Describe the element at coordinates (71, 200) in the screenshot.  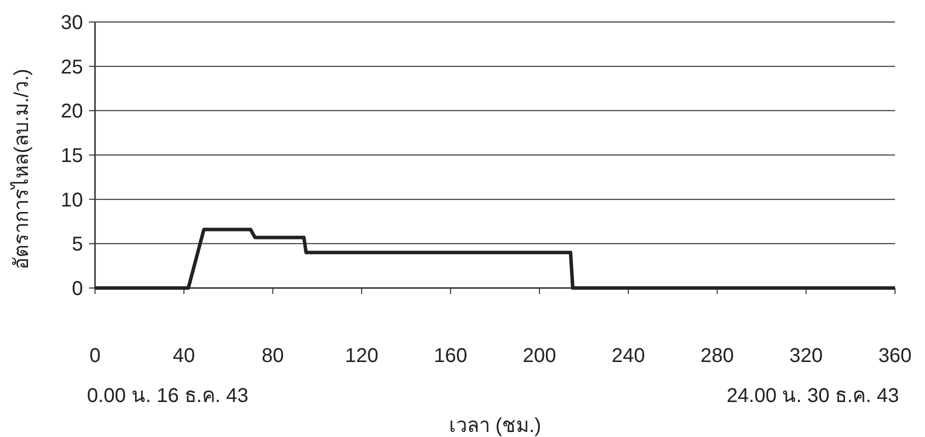
I see `y-tick-label: 10` at that location.